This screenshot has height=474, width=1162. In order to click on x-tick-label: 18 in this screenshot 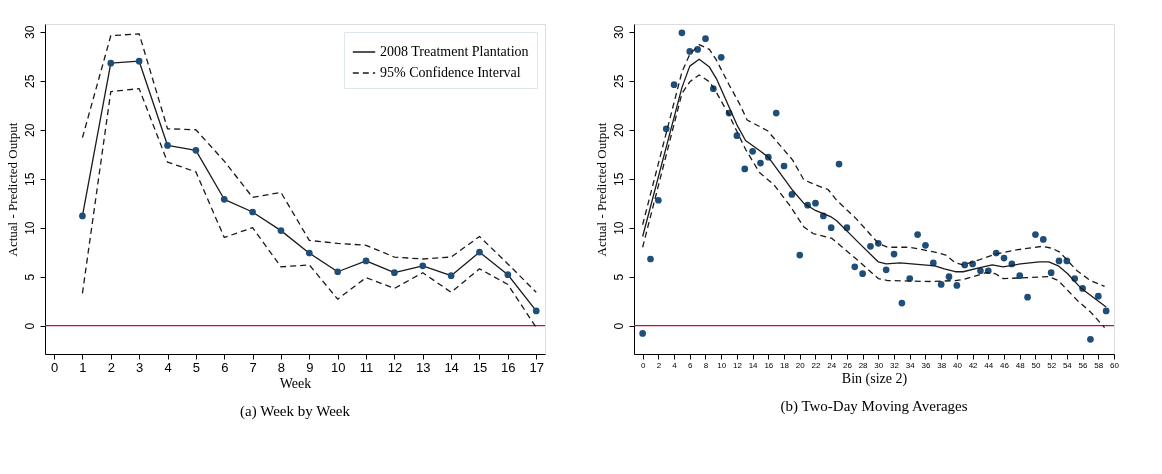, I will do `click(785, 365)`.